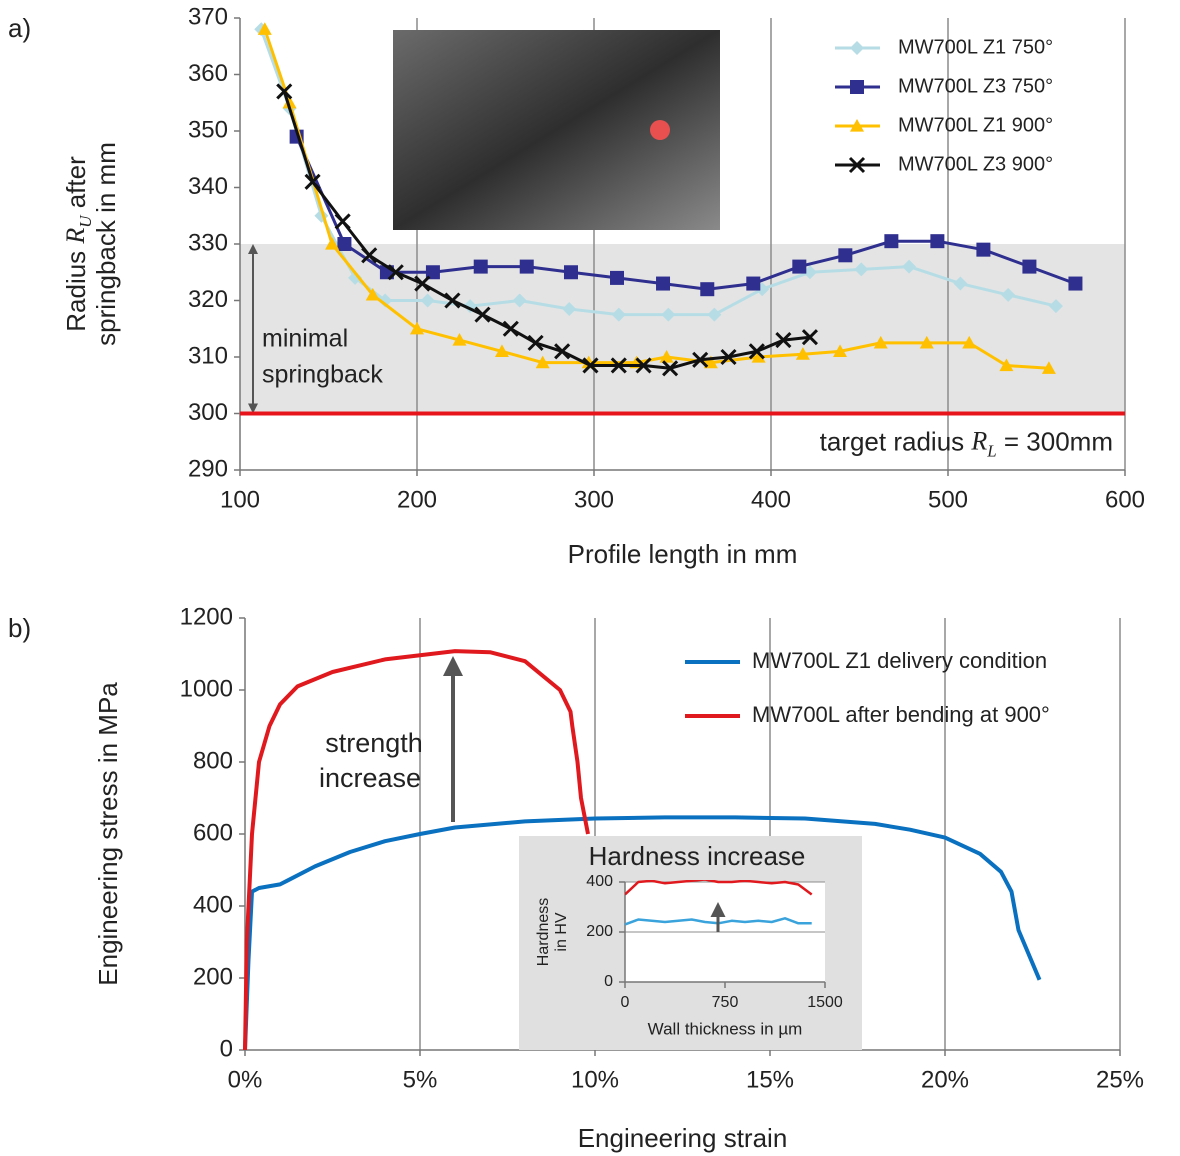 The width and height of the screenshot is (1180, 1156). I want to click on legend-label: MW700L Z3 750°, so click(975, 86).